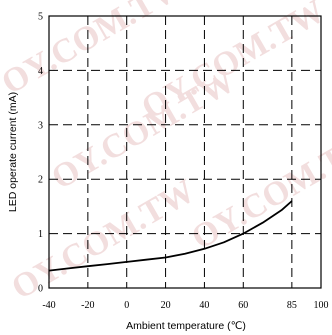 The width and height of the screenshot is (332, 335). Describe the element at coordinates (166, 305) in the screenshot. I see `x-tick-label: 20` at that location.